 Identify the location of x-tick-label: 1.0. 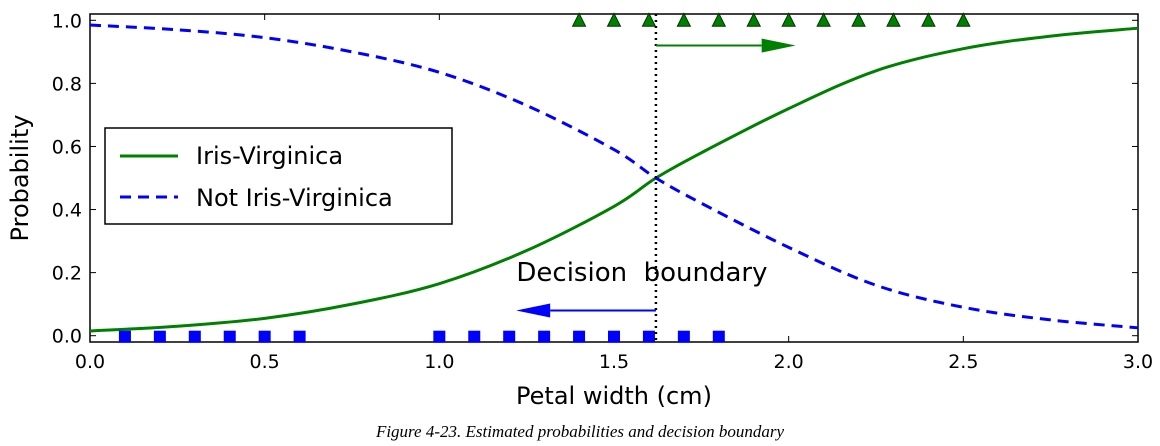
(439, 362).